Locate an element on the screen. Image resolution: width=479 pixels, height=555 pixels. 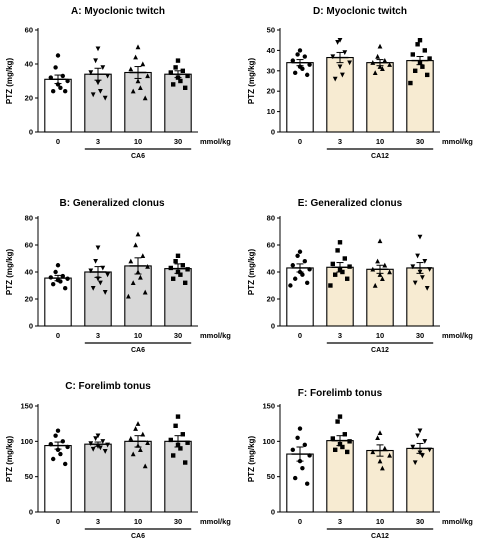
y-tick-label: 20 is located at coordinates (29, 98).